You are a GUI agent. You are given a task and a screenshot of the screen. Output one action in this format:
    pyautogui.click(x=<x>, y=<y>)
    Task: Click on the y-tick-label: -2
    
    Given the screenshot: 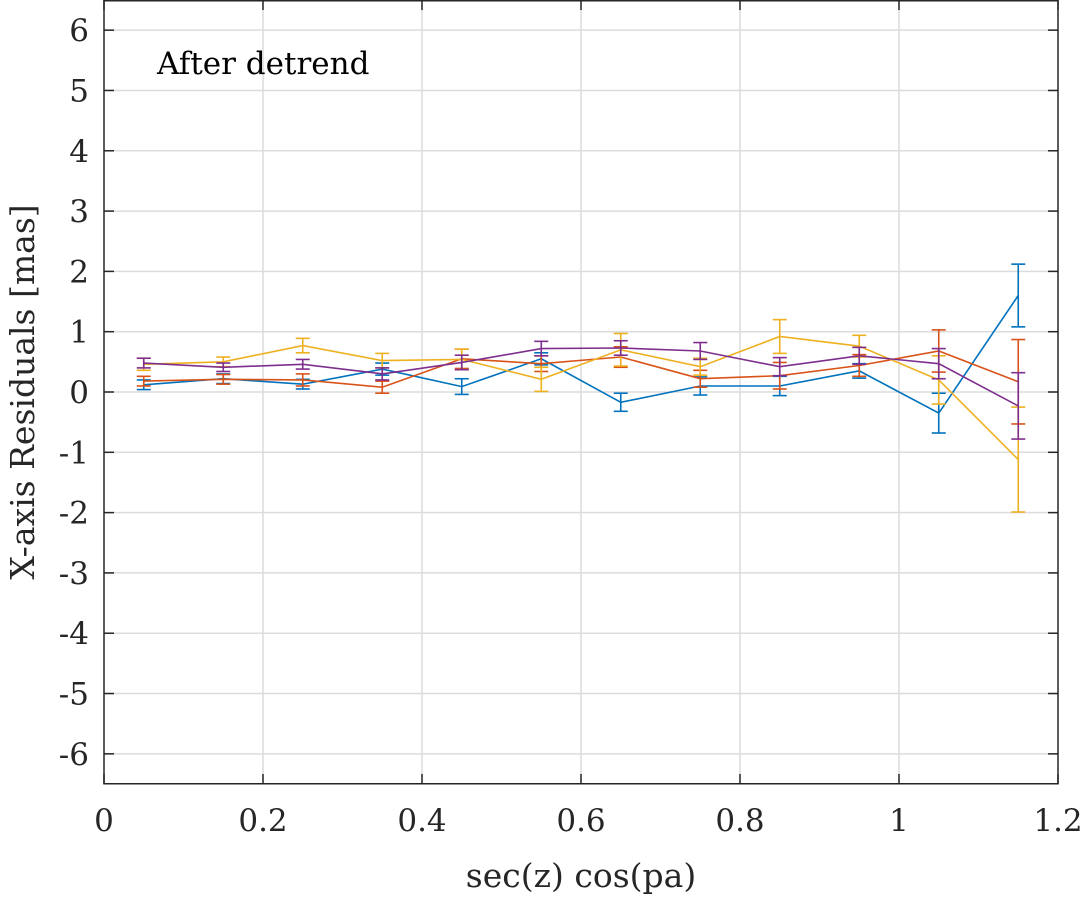 What is the action you would take?
    pyautogui.click(x=74, y=514)
    